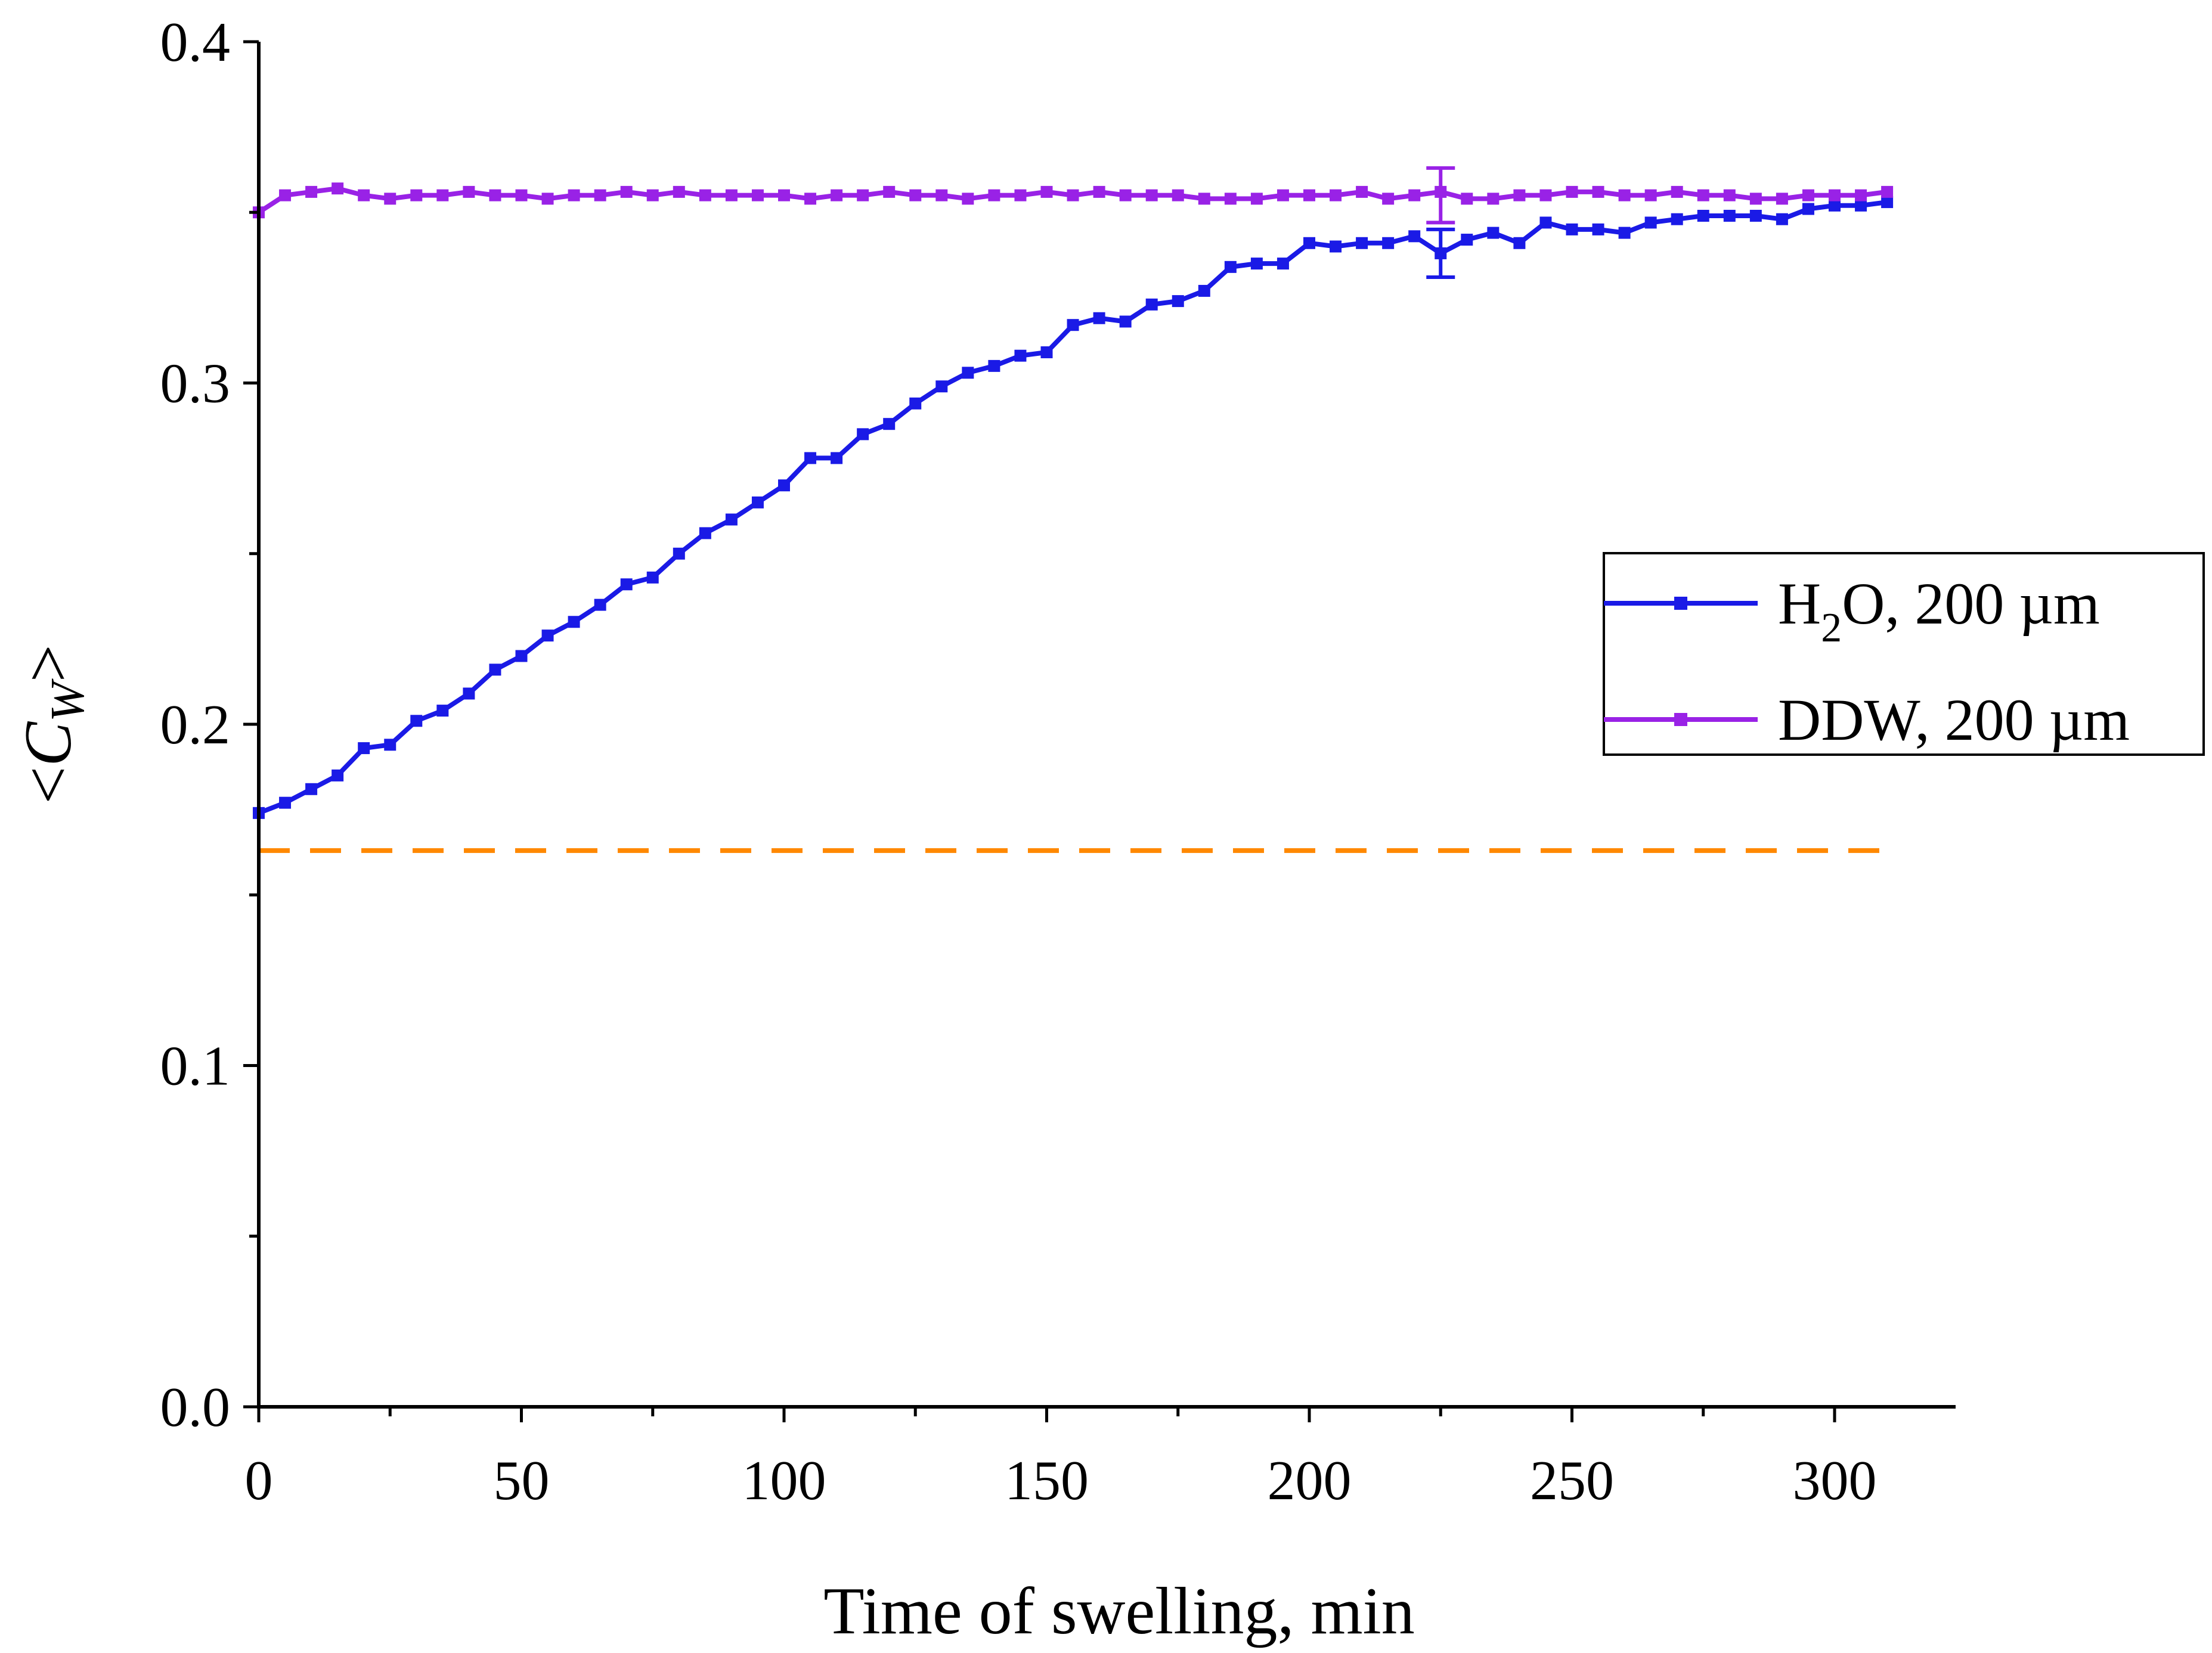  Describe the element at coordinates (48, 663) in the screenshot. I see `y-axis-title-close: >` at that location.